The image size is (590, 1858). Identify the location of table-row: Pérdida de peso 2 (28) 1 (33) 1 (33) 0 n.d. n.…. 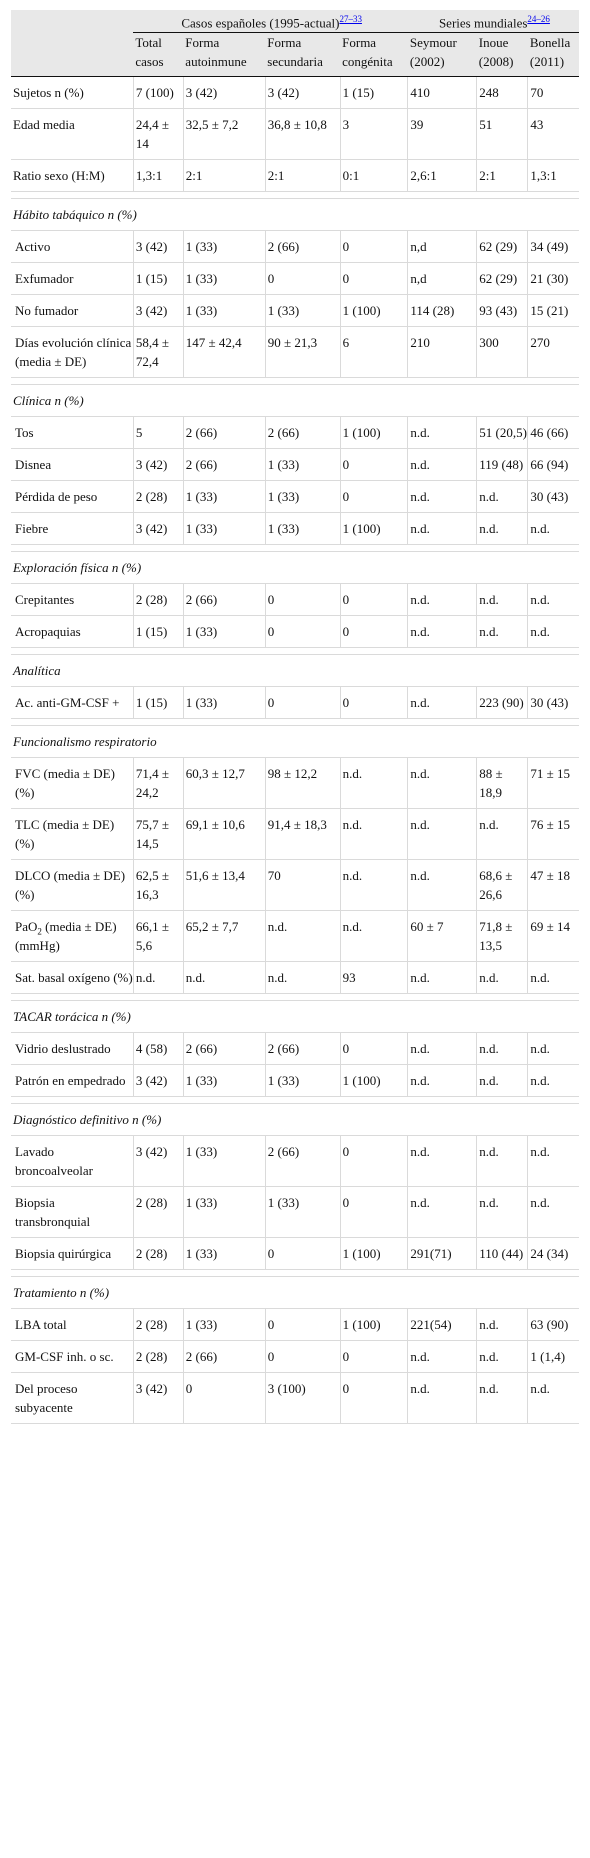
(295, 497).